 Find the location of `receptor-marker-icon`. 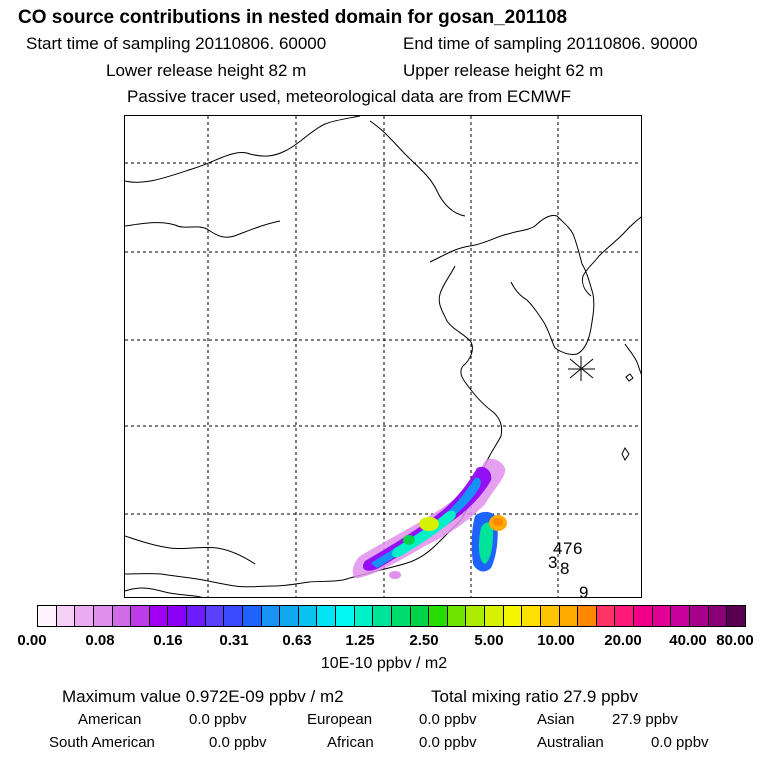

receptor-marker-icon is located at coordinates (581, 368).